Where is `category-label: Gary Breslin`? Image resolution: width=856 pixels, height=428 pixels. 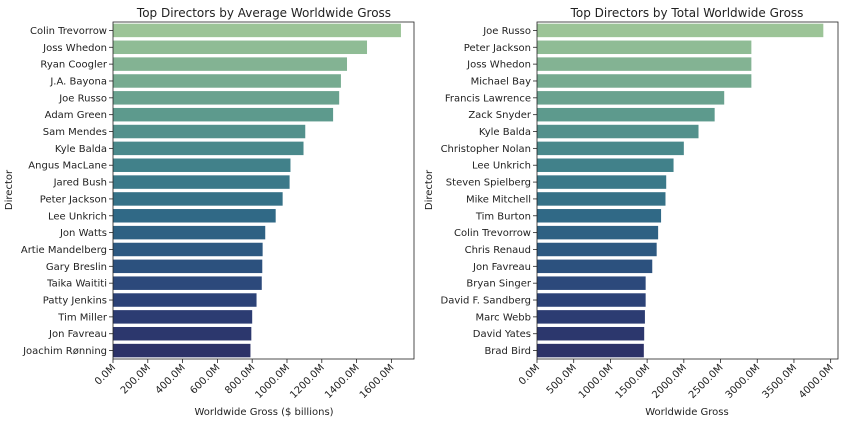
category-label: Gary Breslin is located at coordinates (76, 267).